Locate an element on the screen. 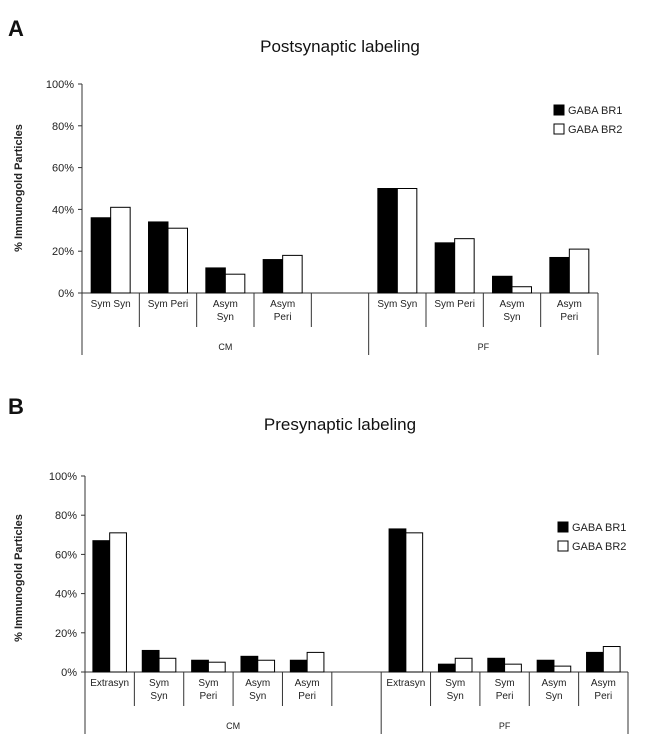  chart-title: Postsynaptic labeling is located at coordinates (340, 46).